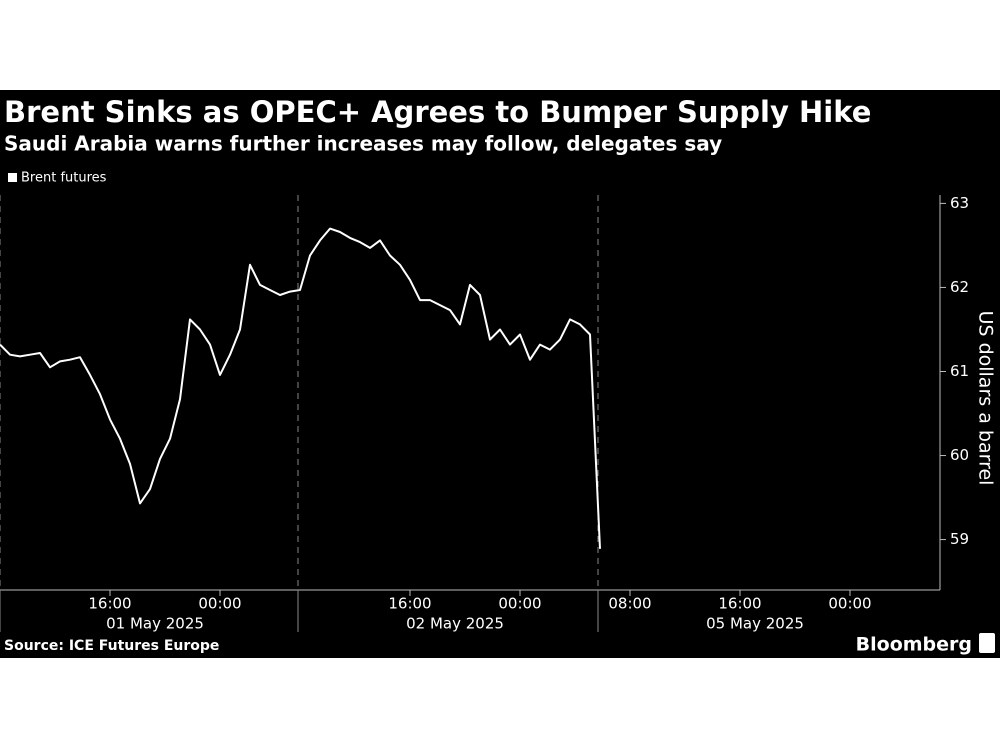  I want to click on y-tick-label: 60, so click(959, 455).